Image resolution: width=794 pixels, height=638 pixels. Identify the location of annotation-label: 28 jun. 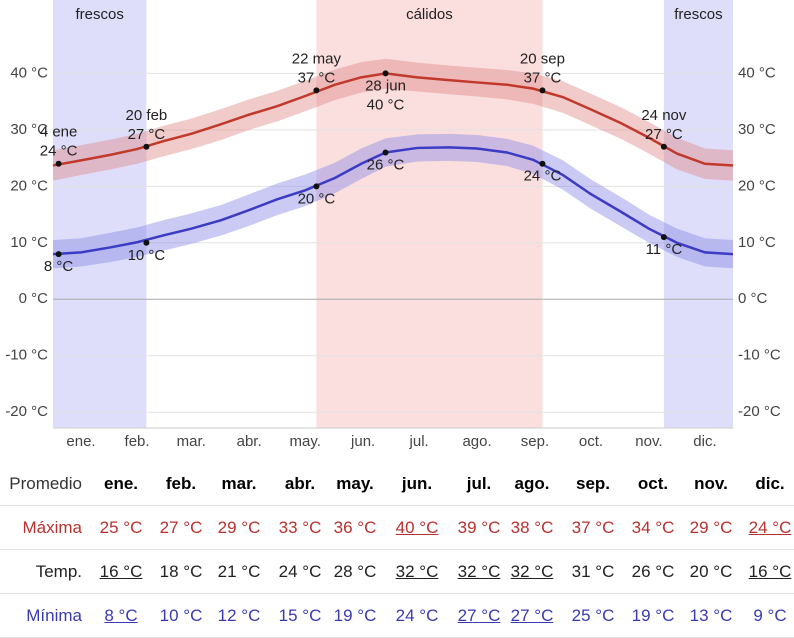
(385, 85).